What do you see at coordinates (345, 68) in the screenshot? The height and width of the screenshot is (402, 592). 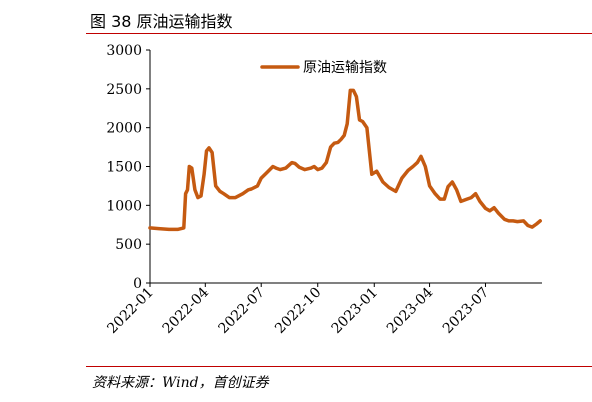 I see `legend-label: 原油运输指数` at bounding box center [345, 68].